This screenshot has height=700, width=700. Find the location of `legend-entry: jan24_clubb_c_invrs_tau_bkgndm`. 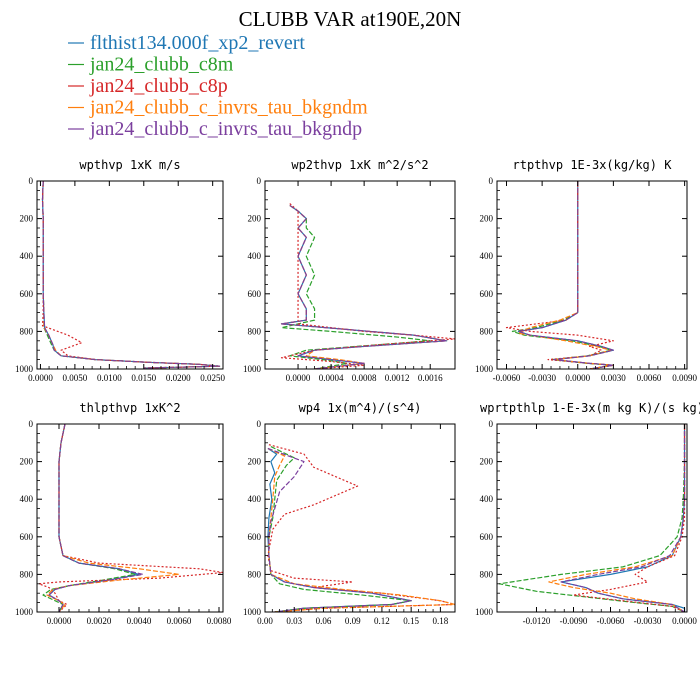

legend-entry: jan24_clubb_c_invrs_tau_bkgndm is located at coordinates (218, 108).